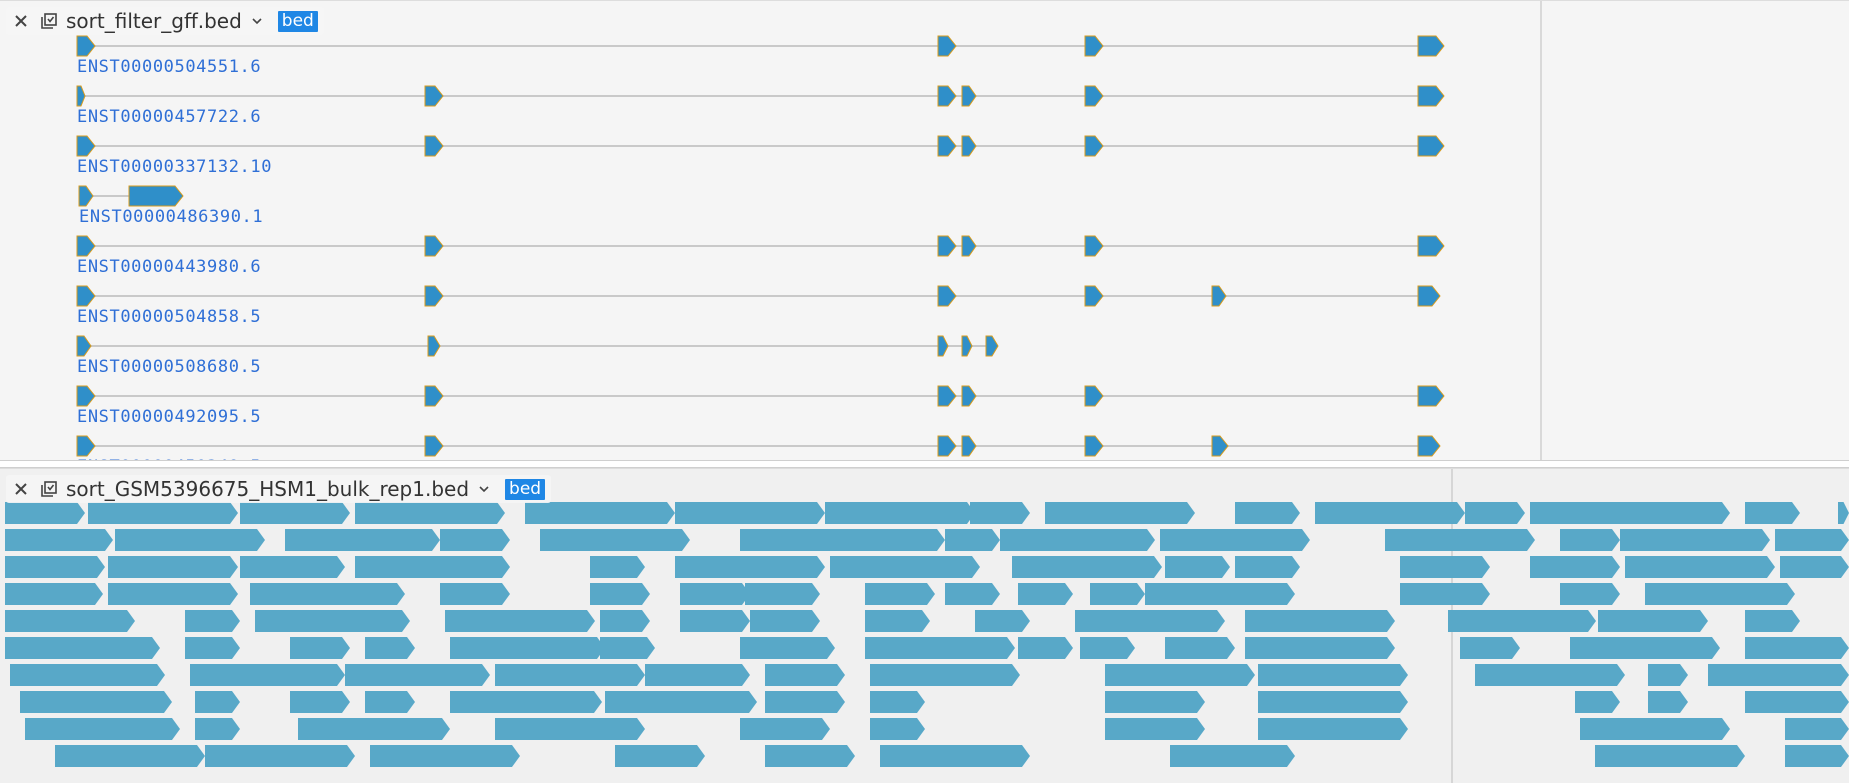  I want to click on chevron-down-icon, so click(257, 21).